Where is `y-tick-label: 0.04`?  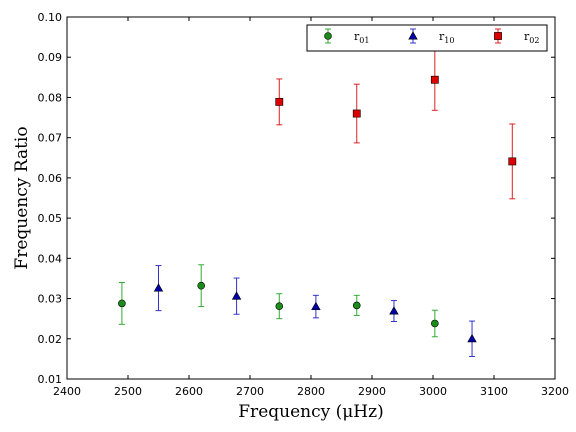
y-tick-label: 0.04 is located at coordinates (50, 258).